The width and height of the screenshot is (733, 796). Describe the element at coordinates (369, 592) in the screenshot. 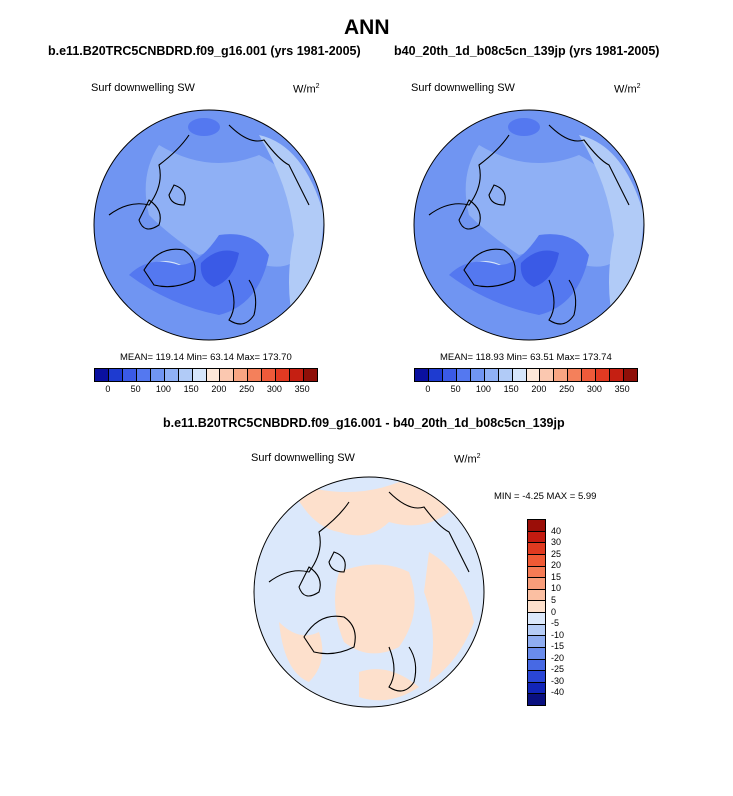

I see `diff-polar-map` at that location.